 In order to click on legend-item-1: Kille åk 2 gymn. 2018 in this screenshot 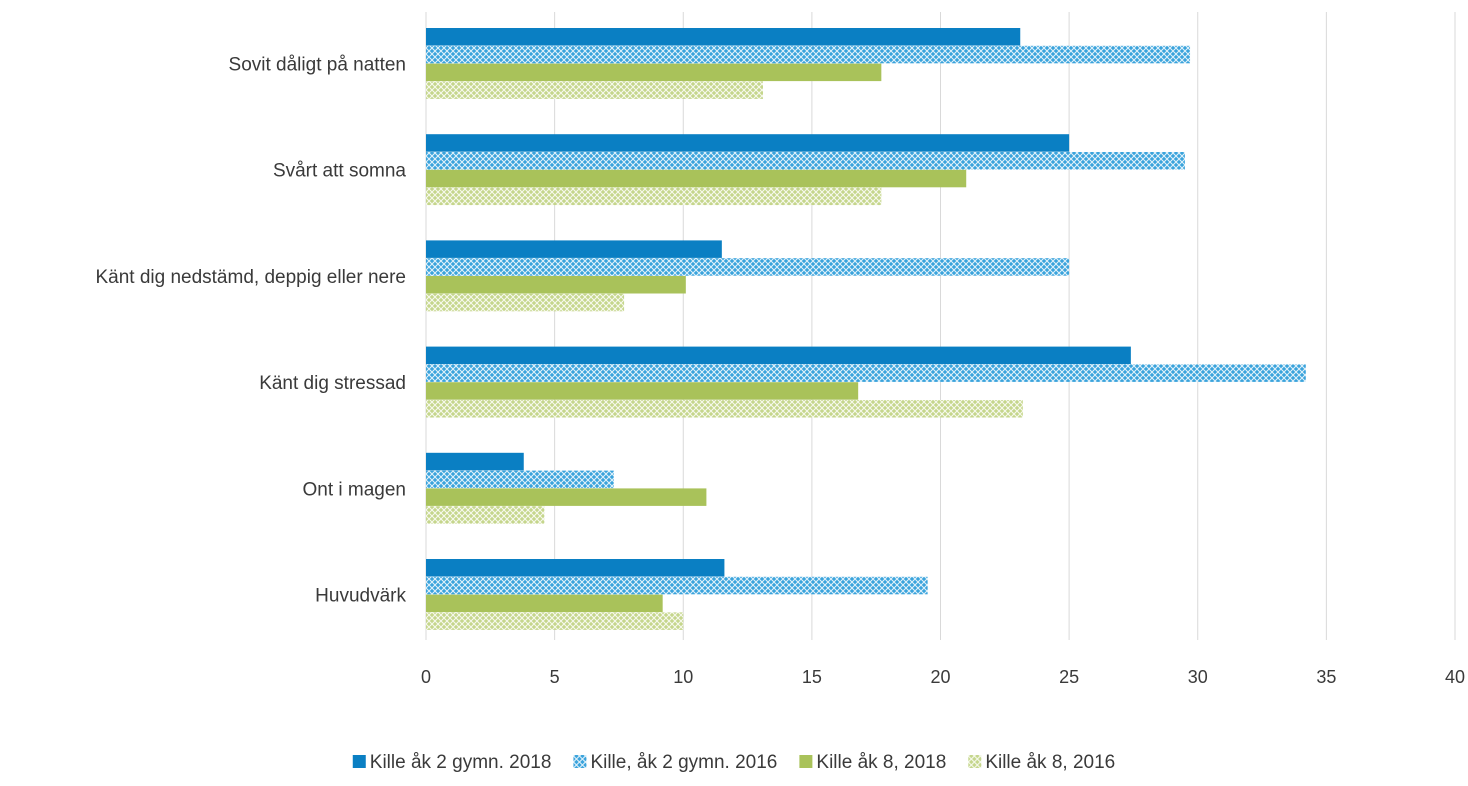, I will do `click(452, 762)`.